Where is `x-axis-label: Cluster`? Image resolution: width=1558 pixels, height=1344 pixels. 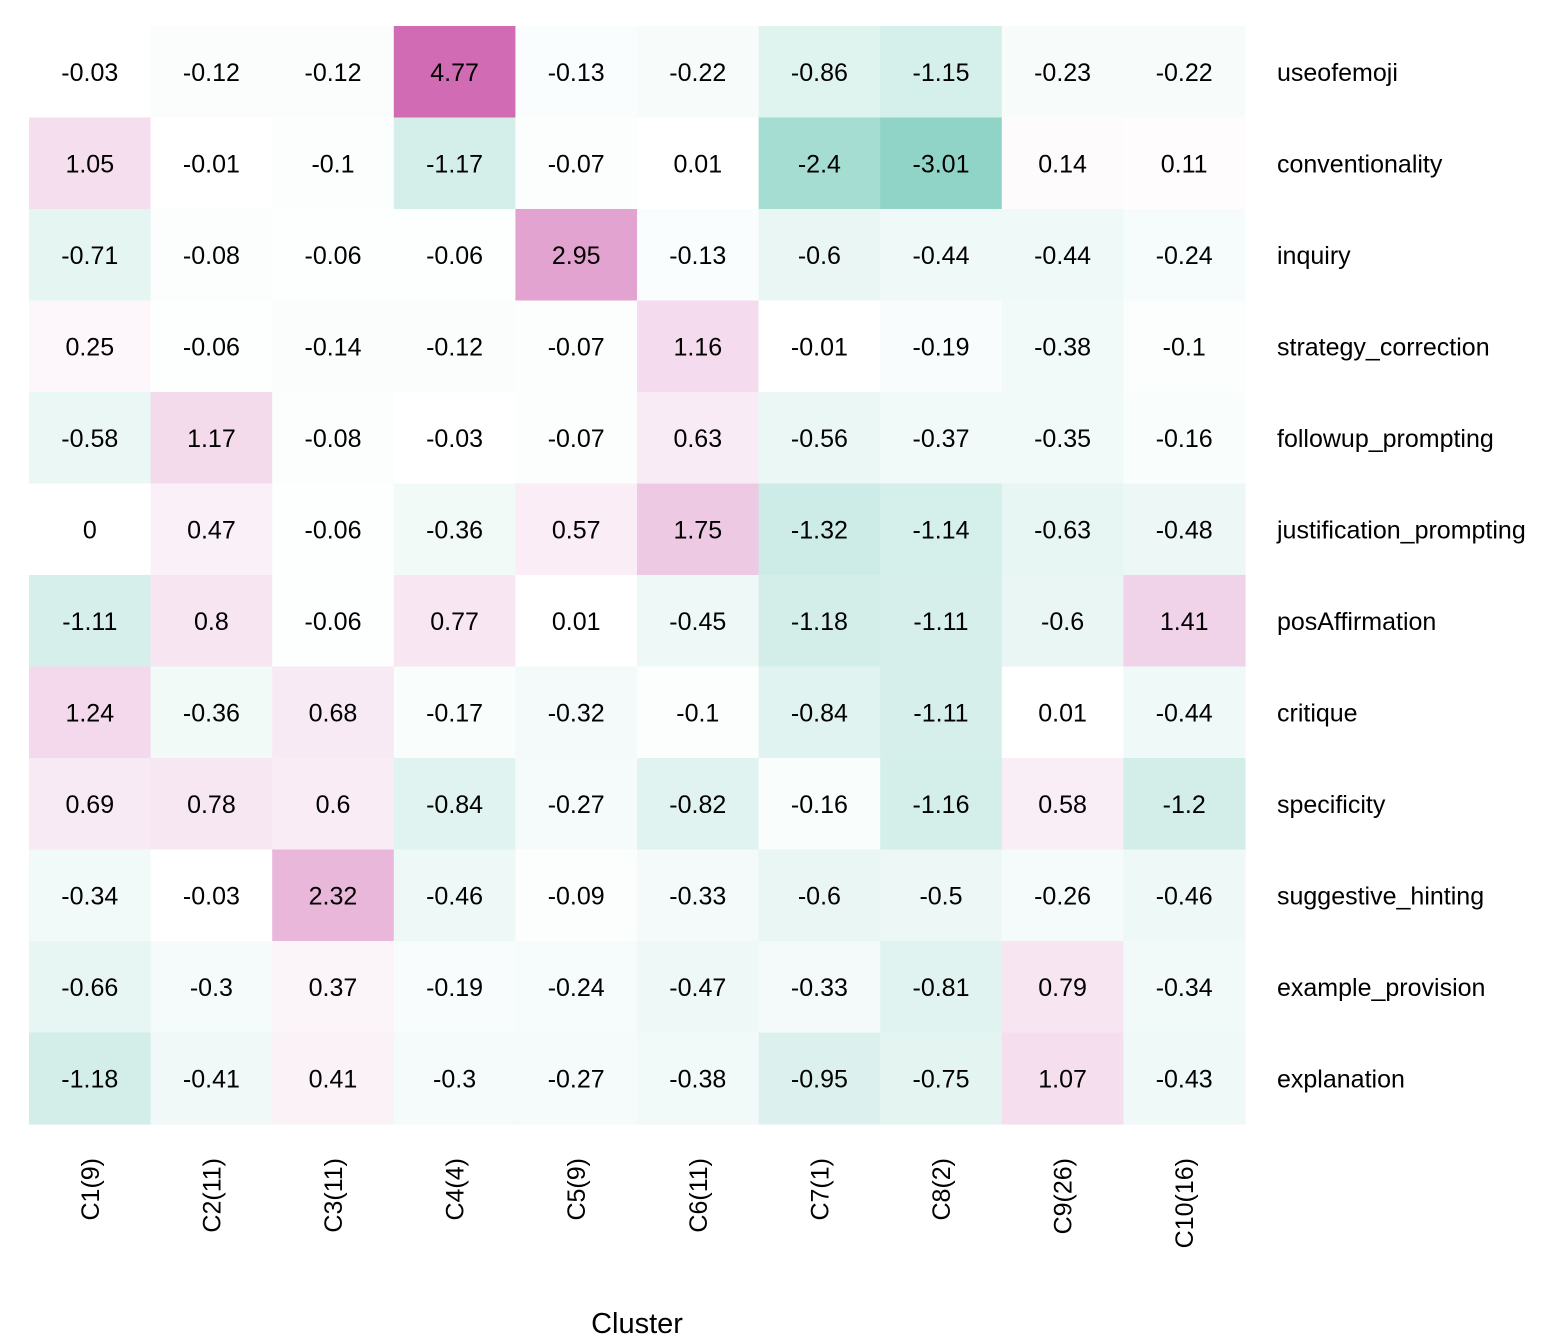
x-axis-label: Cluster is located at coordinates (637, 1324).